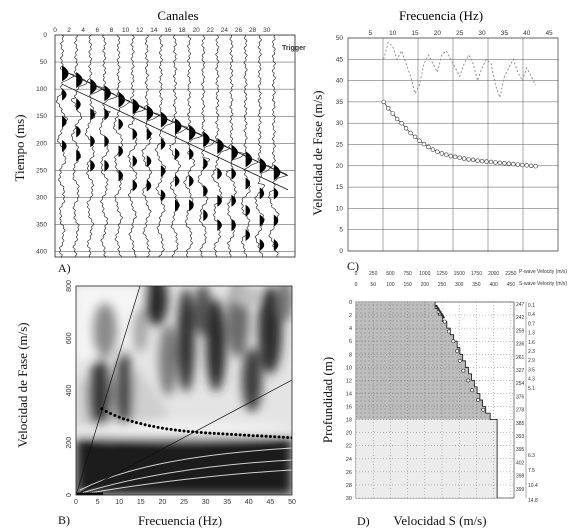 This screenshot has width=571, height=531. Describe the element at coordinates (459, 285) in the screenshot. I see `panel-d-s-tick: 300` at that location.